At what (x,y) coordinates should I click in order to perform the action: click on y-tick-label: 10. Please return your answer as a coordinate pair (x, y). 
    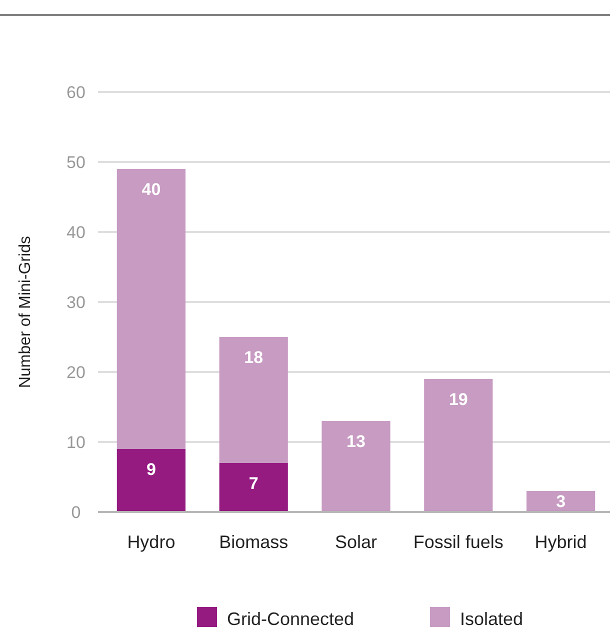
    Looking at the image, I should click on (76, 442).